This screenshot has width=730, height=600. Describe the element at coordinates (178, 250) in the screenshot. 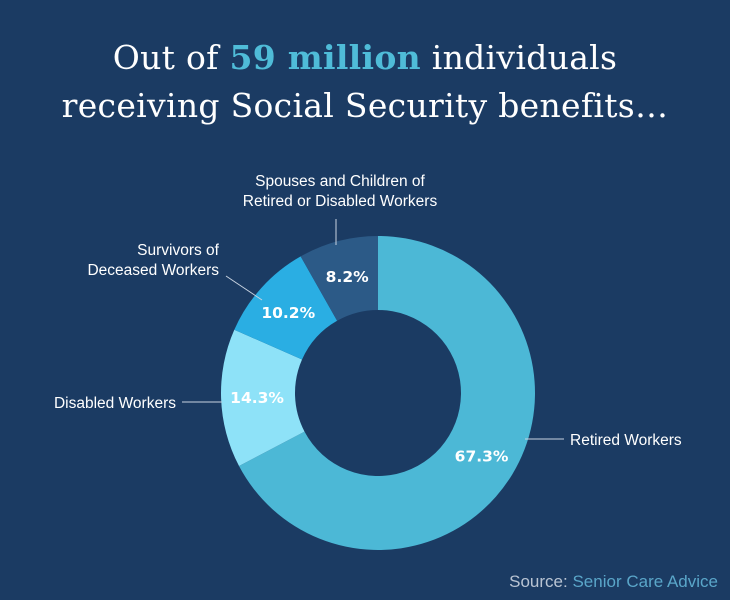

I see `category-label-survivors-of-deceased-workers-line-1: Survivors of` at that location.